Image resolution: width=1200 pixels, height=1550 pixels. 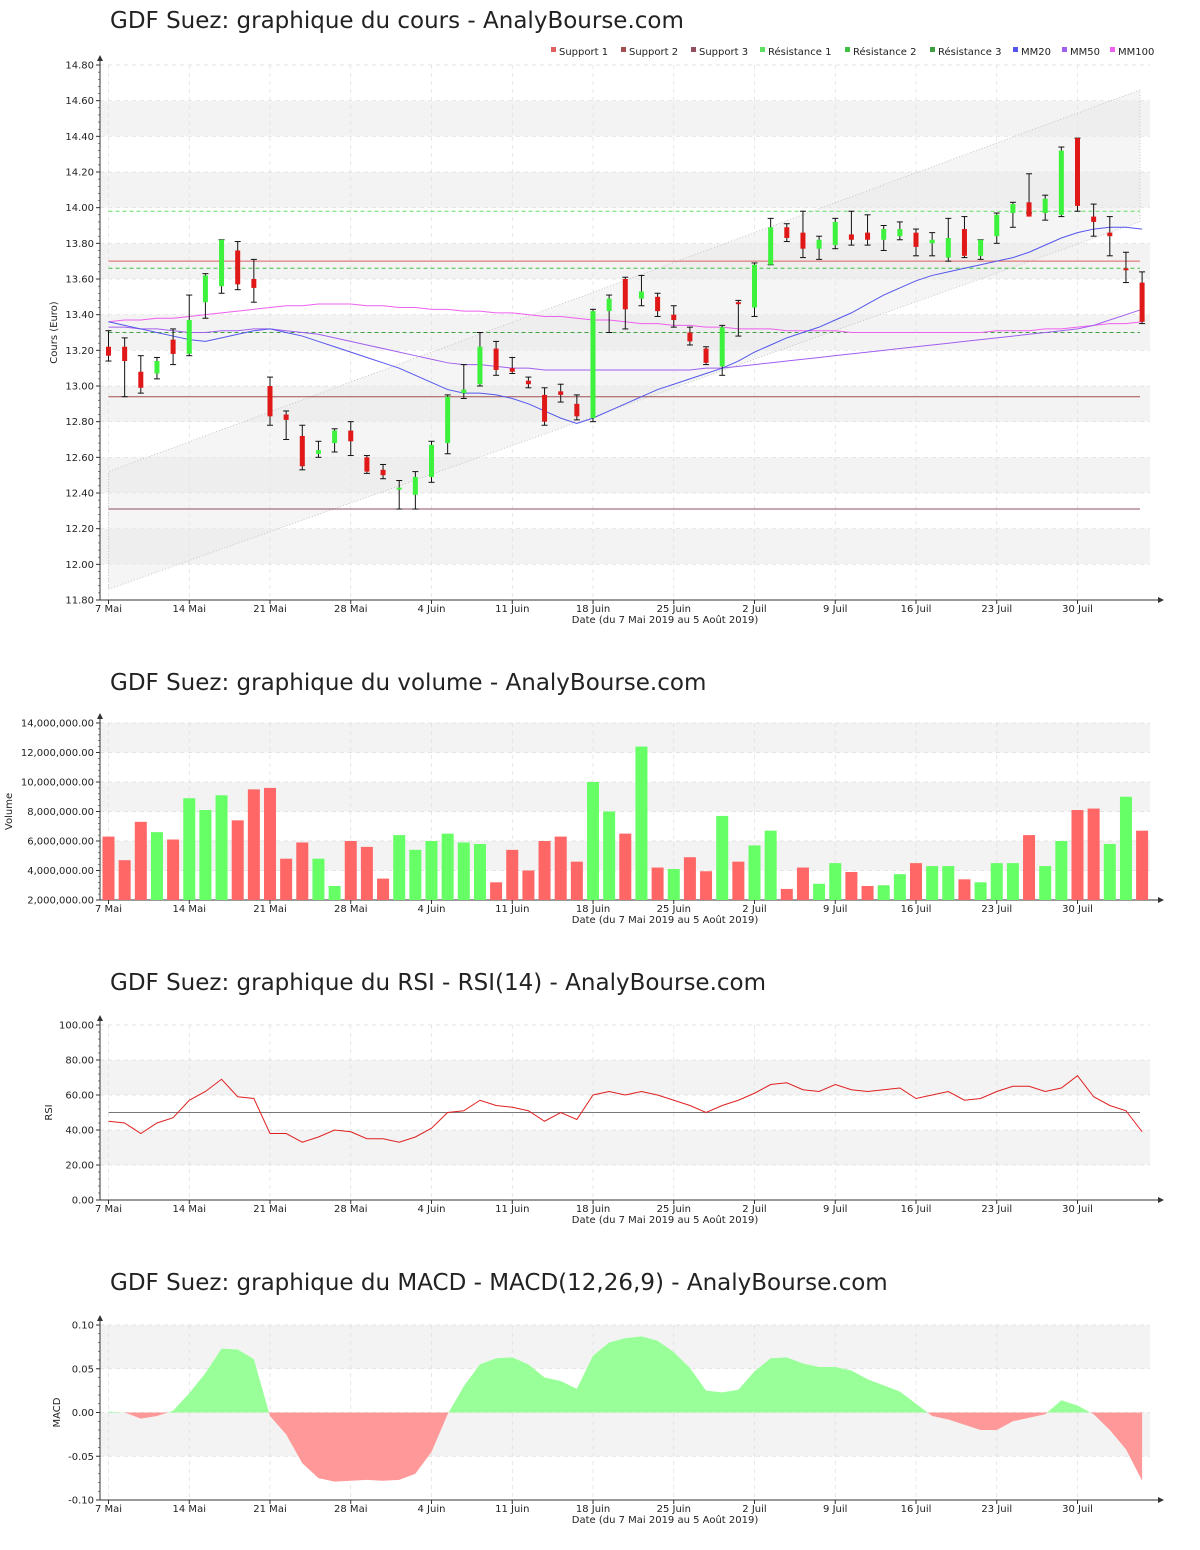 What do you see at coordinates (79, 601) in the screenshot?
I see `y-tick-label: 11.80` at bounding box center [79, 601].